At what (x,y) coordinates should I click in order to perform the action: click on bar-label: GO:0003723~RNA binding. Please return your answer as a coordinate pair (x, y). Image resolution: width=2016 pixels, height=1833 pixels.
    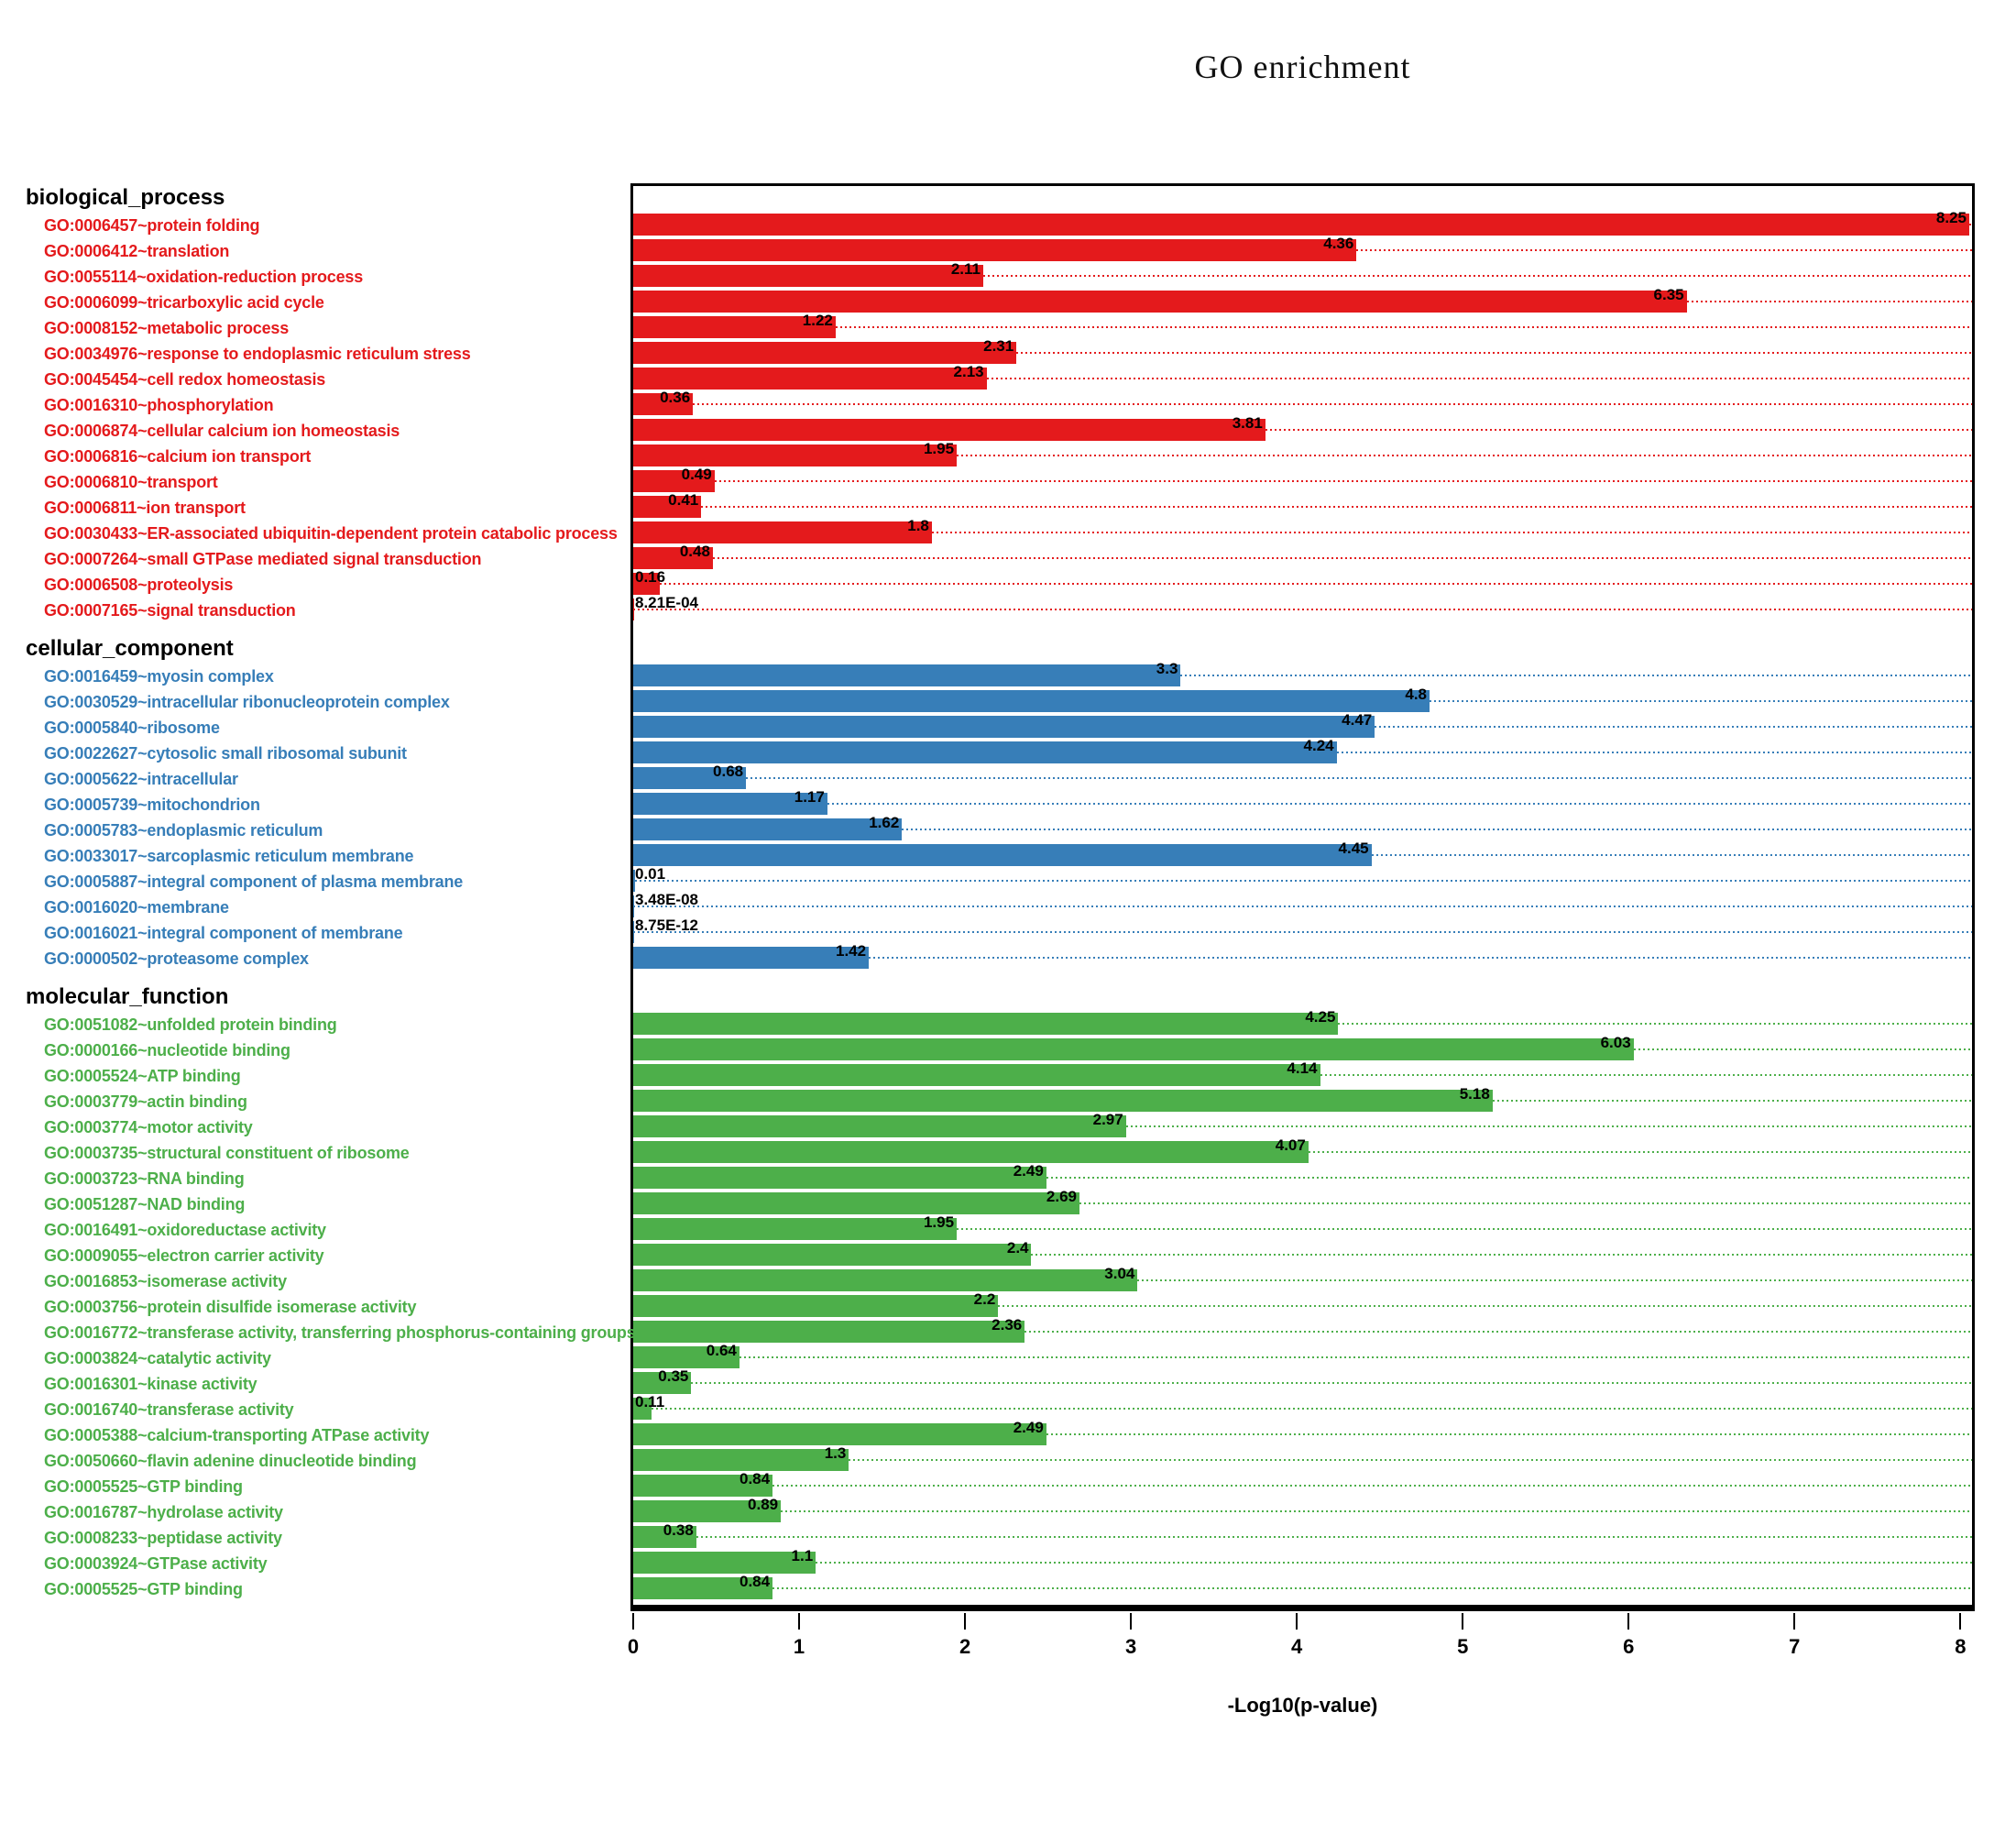
    Looking at the image, I should click on (144, 1178).